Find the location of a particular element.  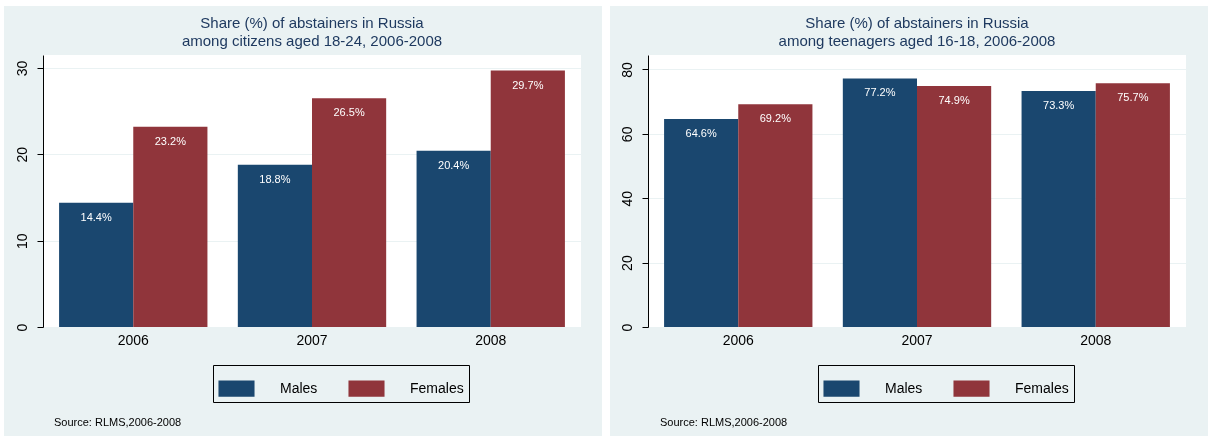

data-label: 20.4% is located at coordinates (454, 164).